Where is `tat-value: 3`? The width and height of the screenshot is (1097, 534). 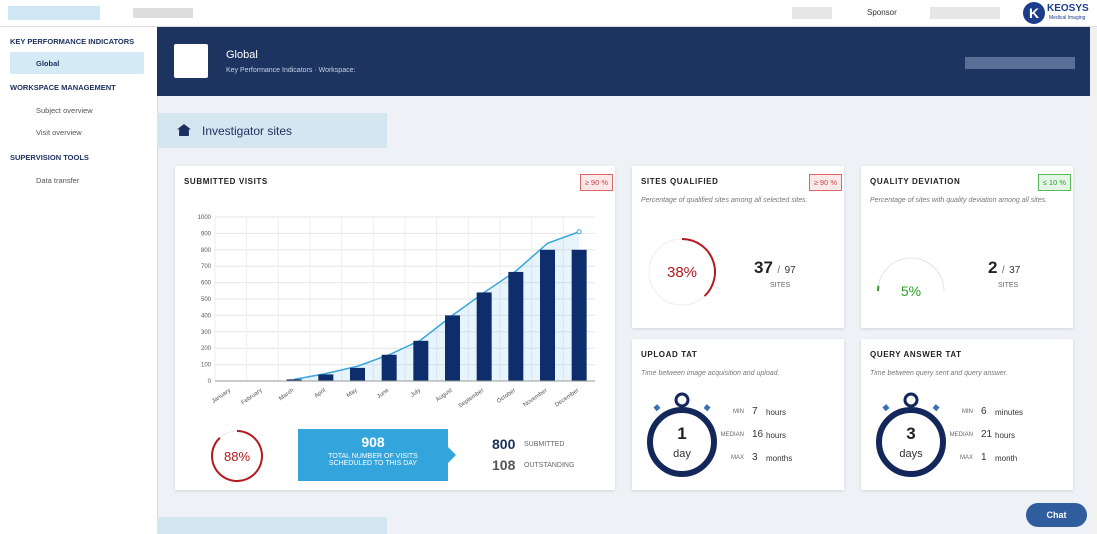
tat-value: 3 is located at coordinates (910, 433).